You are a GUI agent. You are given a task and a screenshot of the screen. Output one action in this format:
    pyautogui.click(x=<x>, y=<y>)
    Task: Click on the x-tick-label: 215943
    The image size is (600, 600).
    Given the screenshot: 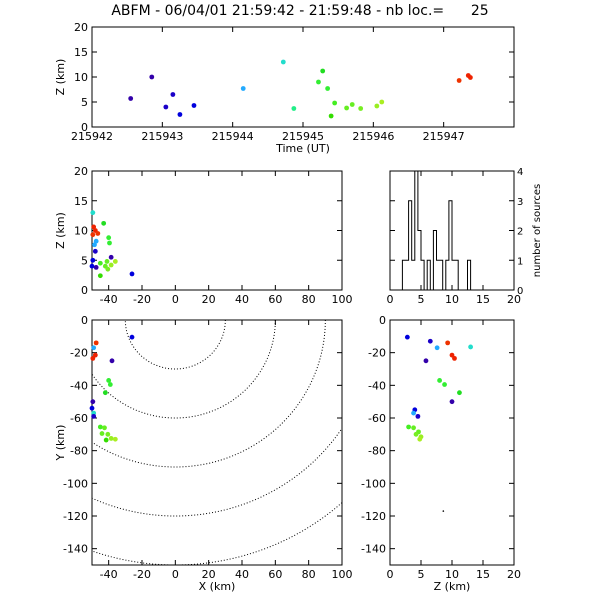 What is the action you would take?
    pyautogui.click(x=162, y=136)
    